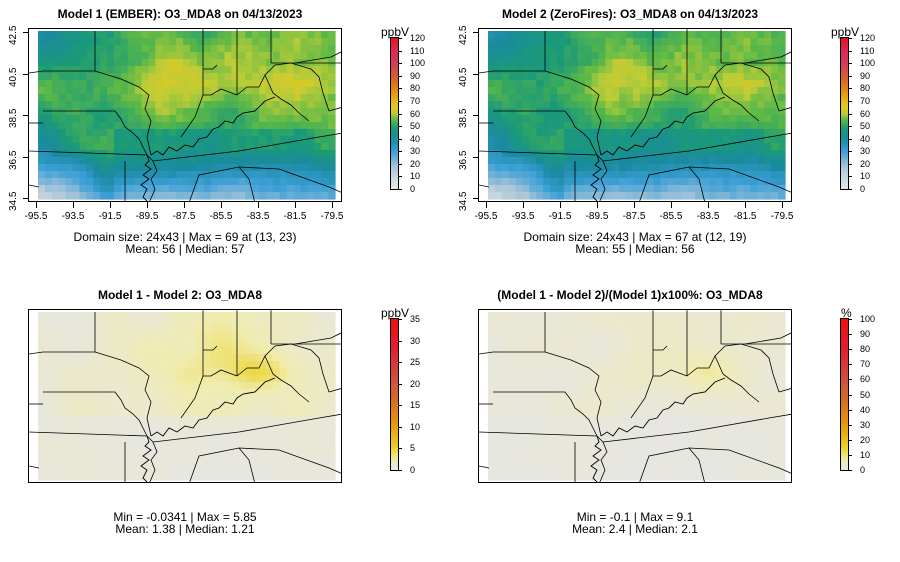 This screenshot has width=900, height=562. Describe the element at coordinates (415, 138) in the screenshot. I see `colorbar-tick-label: 40` at that location.